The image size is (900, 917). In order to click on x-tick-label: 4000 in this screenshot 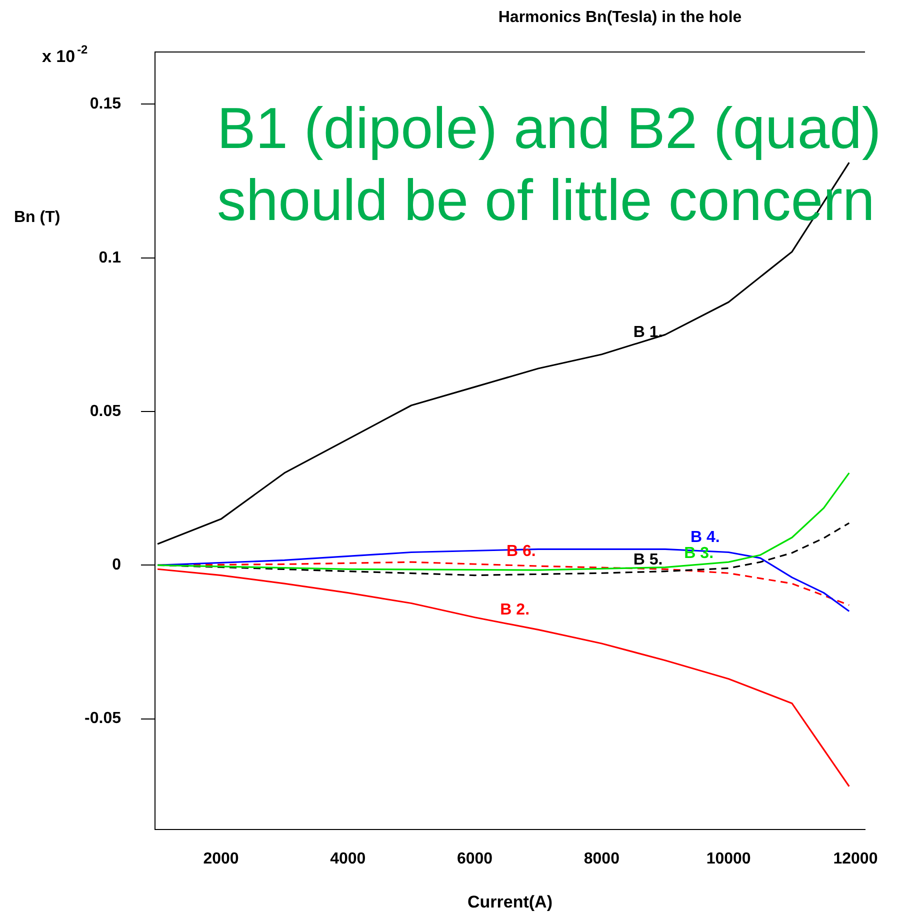, I will do `click(348, 859)`.